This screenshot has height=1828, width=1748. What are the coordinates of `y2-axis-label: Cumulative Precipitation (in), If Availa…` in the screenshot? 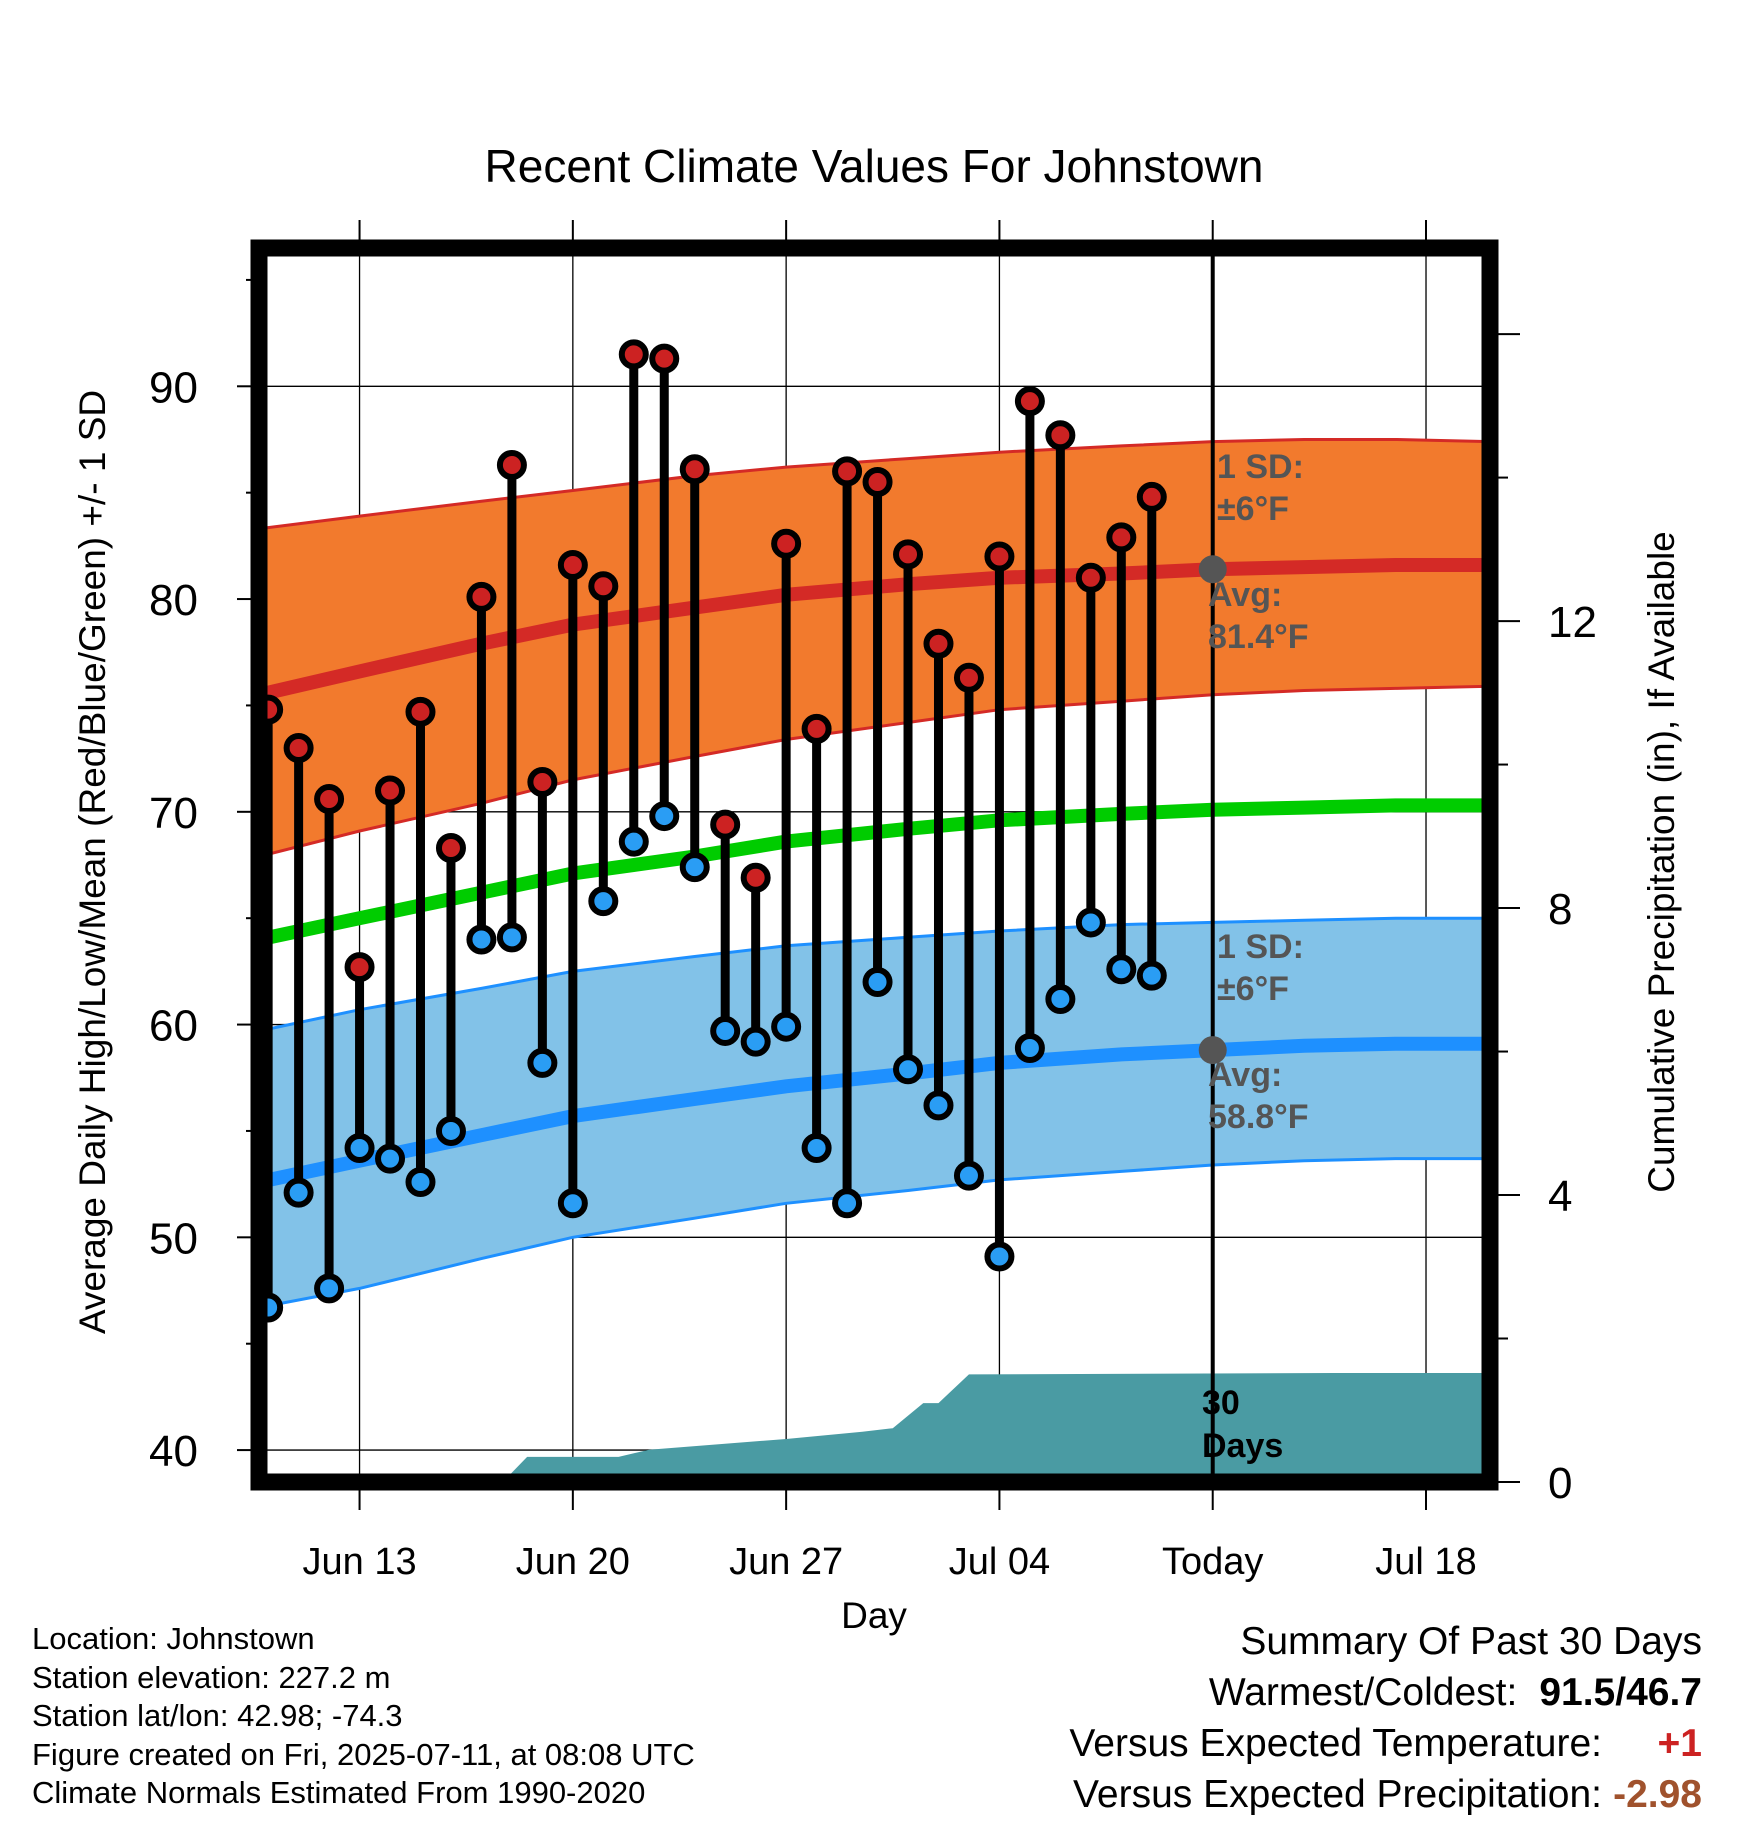 It's located at (1661, 862).